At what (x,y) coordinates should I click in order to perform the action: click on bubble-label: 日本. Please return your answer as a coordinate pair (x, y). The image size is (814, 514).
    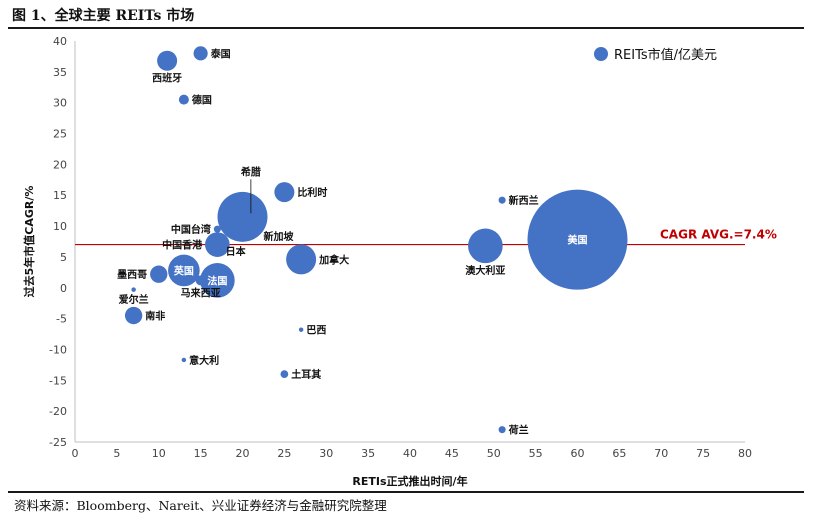
    Looking at the image, I should click on (236, 251).